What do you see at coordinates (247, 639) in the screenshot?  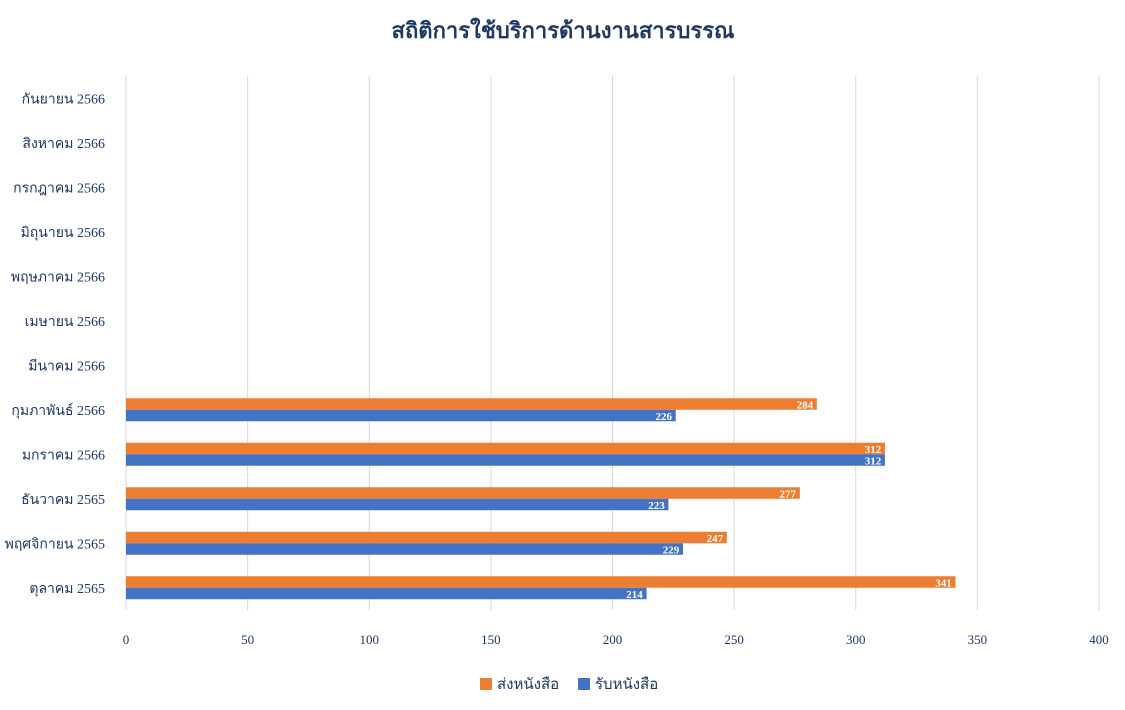 I see `x-tick-label-1: 50` at bounding box center [247, 639].